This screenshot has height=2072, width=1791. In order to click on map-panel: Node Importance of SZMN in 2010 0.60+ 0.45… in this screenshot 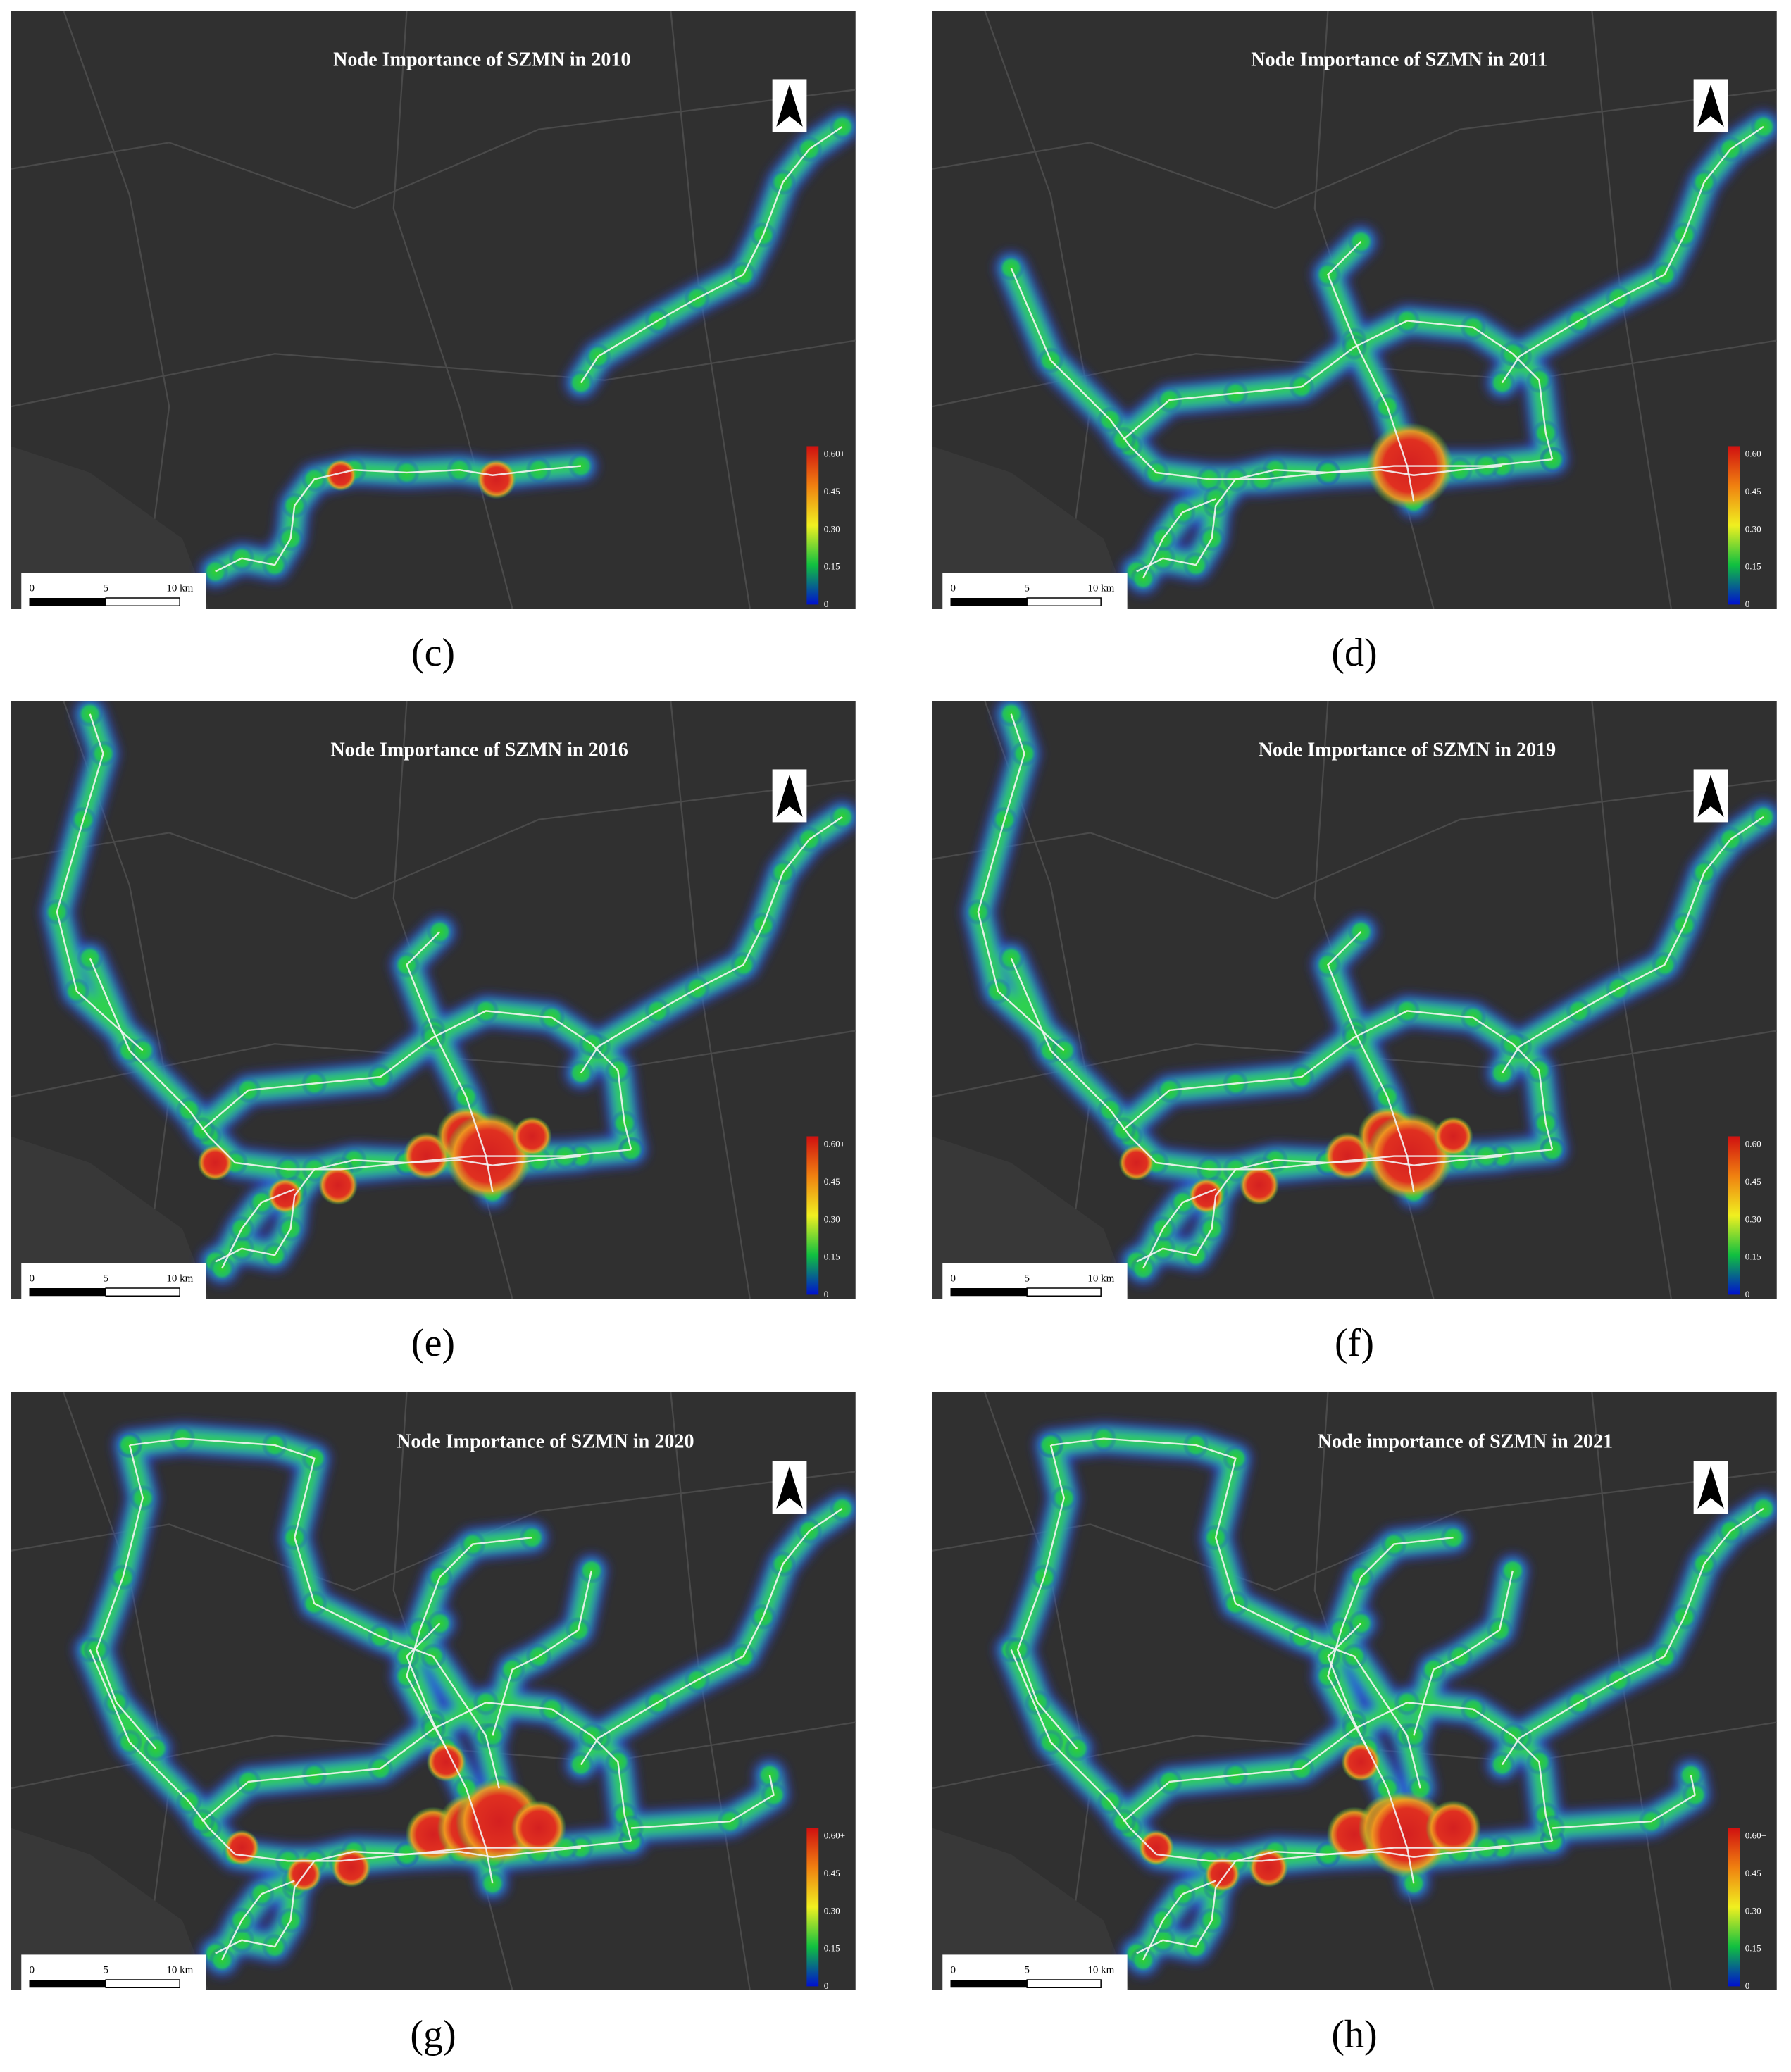, I will do `click(433, 310)`.